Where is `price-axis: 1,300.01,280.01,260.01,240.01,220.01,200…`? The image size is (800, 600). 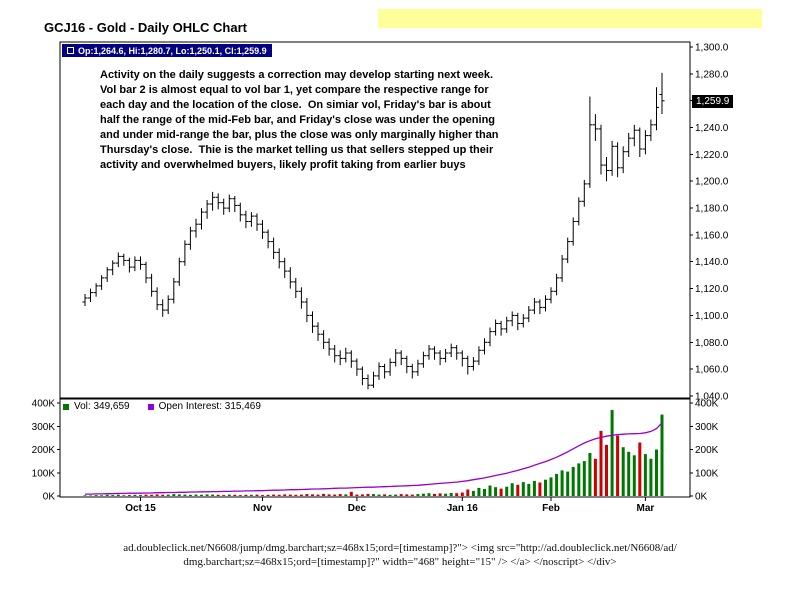 price-axis: 1,300.01,280.01,260.01,240.01,220.01,200… is located at coordinates (709, 223).